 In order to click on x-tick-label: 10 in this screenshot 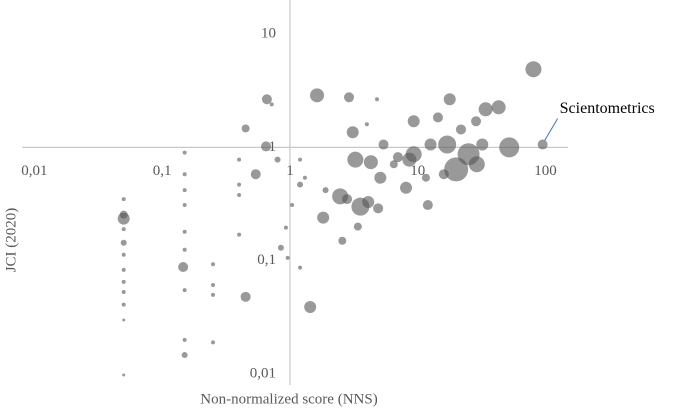, I will do `click(417, 171)`.